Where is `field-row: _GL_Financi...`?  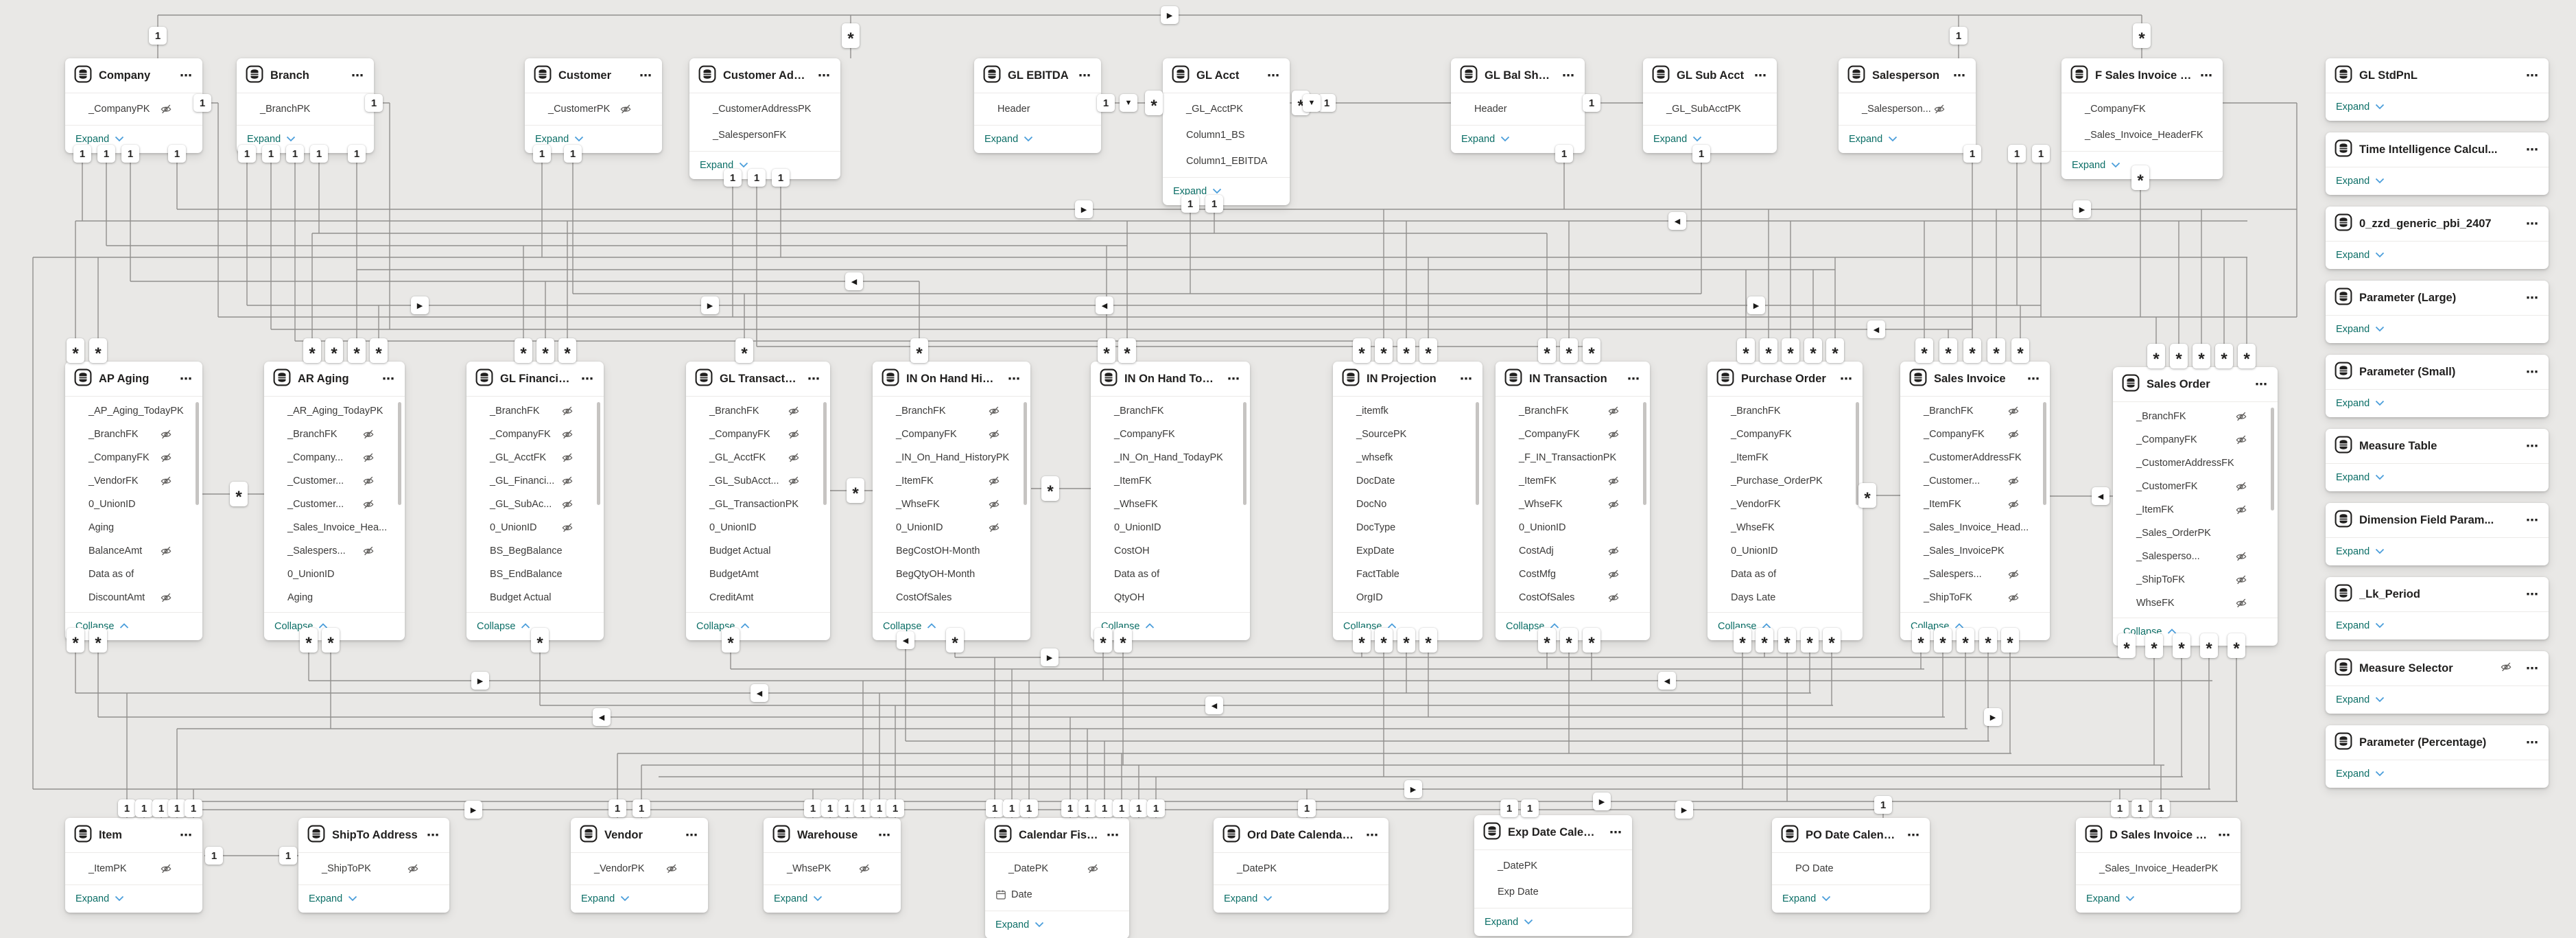 field-row: _GL_Financi... is located at coordinates (535, 481).